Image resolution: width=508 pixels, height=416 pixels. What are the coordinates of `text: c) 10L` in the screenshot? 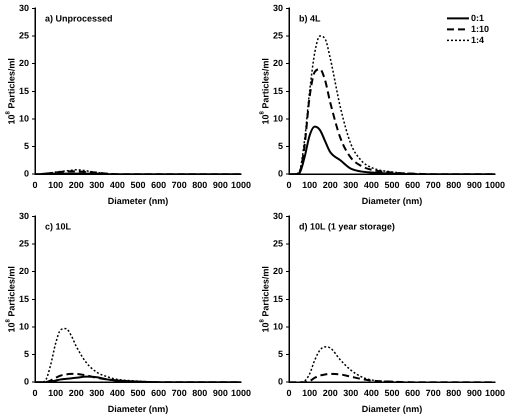 It's located at (58, 226).